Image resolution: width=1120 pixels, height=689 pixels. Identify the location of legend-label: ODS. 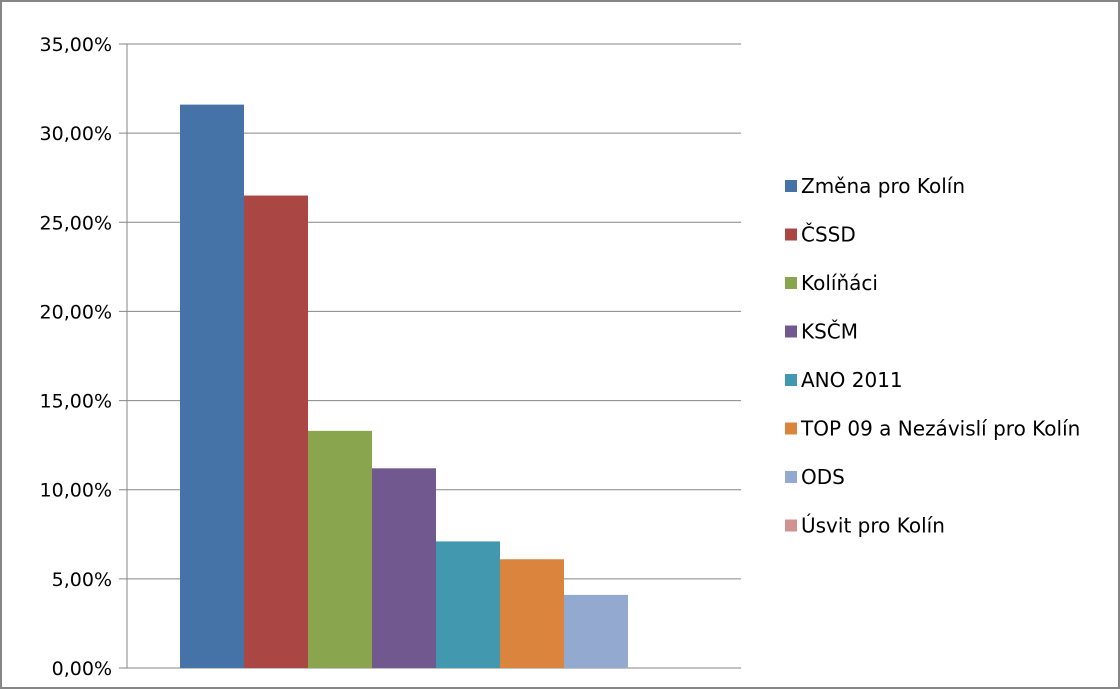
(823, 477).